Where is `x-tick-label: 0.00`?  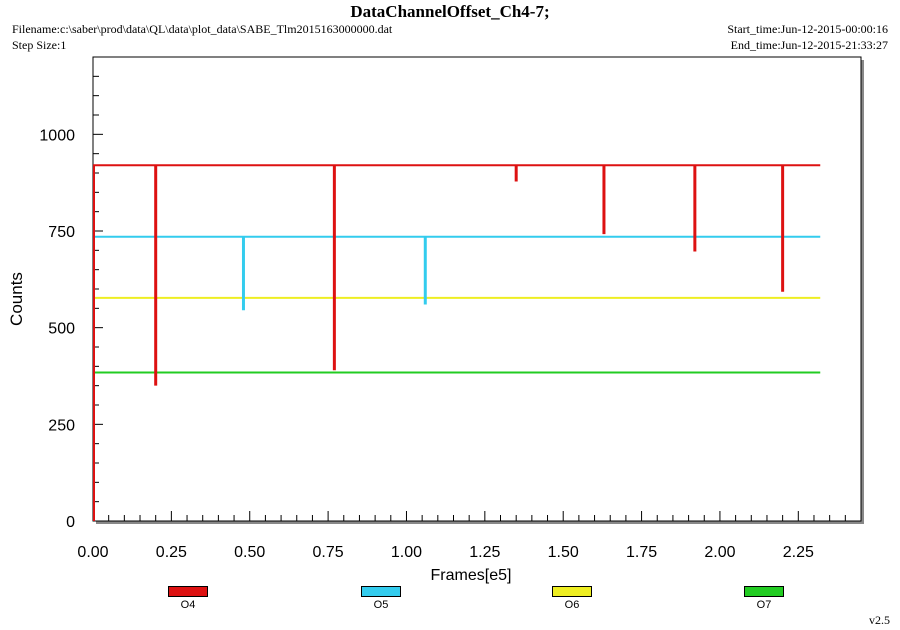 x-tick-label: 0.00 is located at coordinates (92, 552).